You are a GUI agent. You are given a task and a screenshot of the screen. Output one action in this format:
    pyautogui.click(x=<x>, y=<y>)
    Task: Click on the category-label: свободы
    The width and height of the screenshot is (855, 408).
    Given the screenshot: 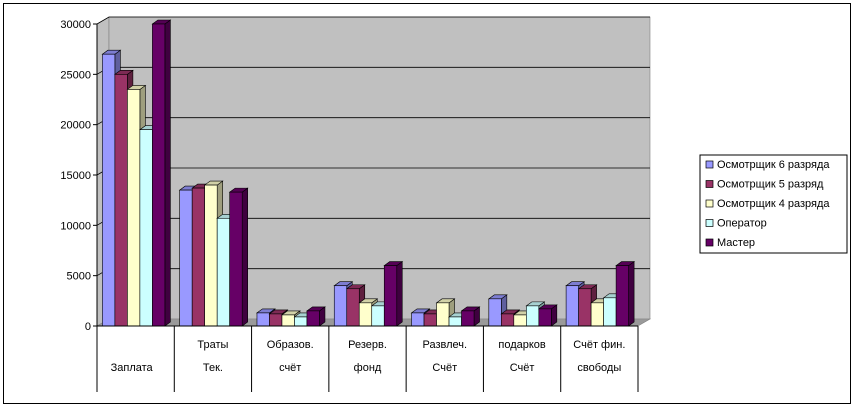 What is the action you would take?
    pyautogui.click(x=599, y=368)
    